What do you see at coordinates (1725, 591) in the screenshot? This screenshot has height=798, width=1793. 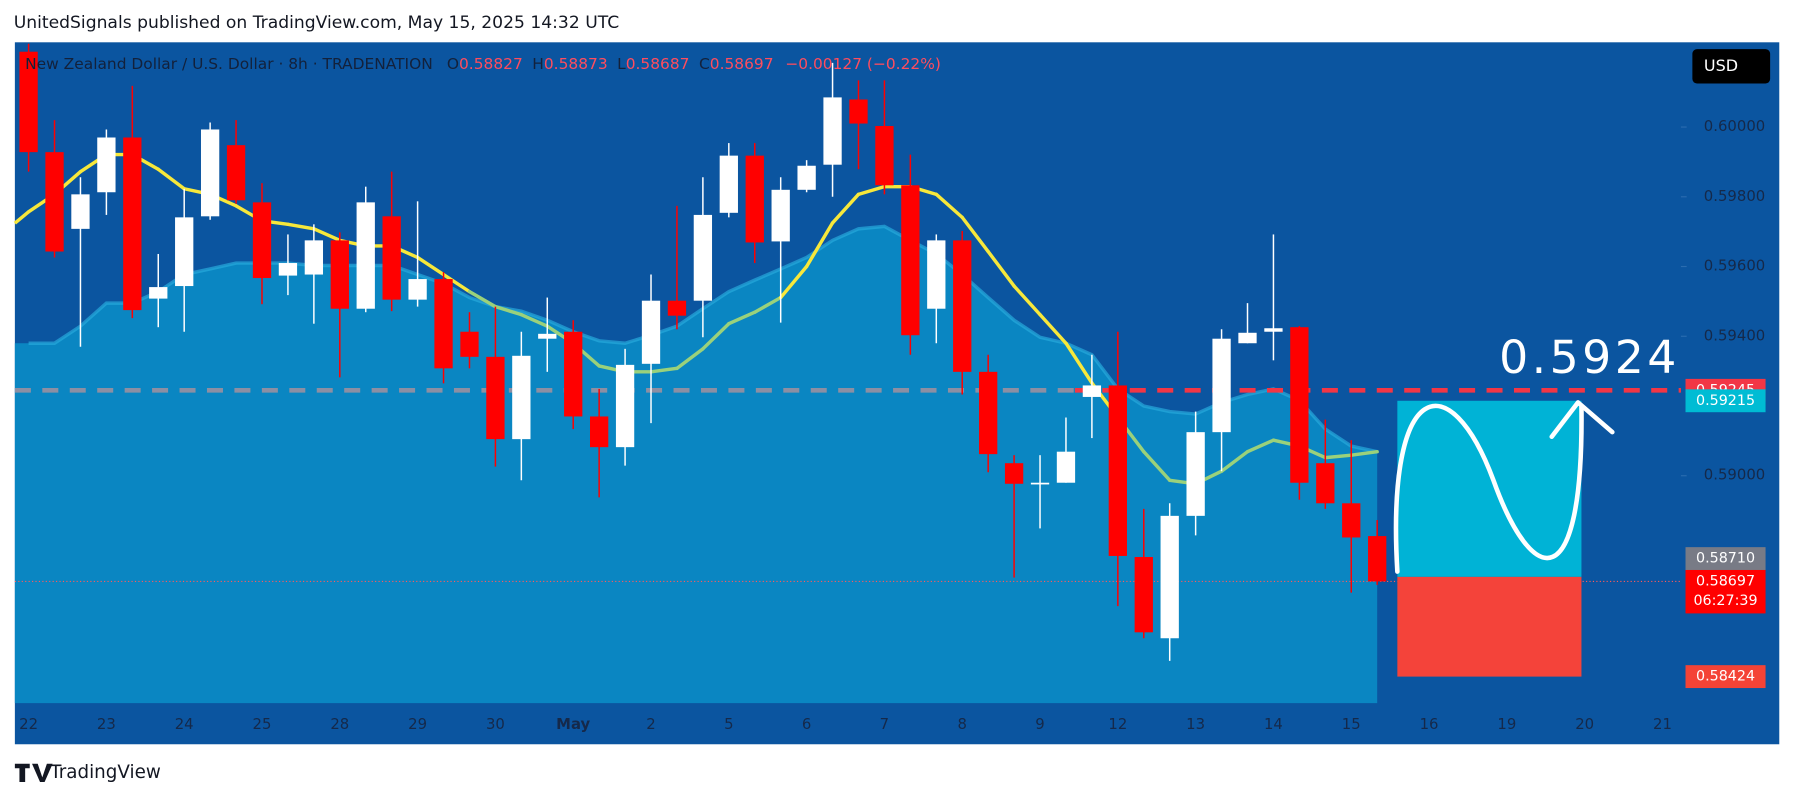 I see `last-price-box` at bounding box center [1725, 591].